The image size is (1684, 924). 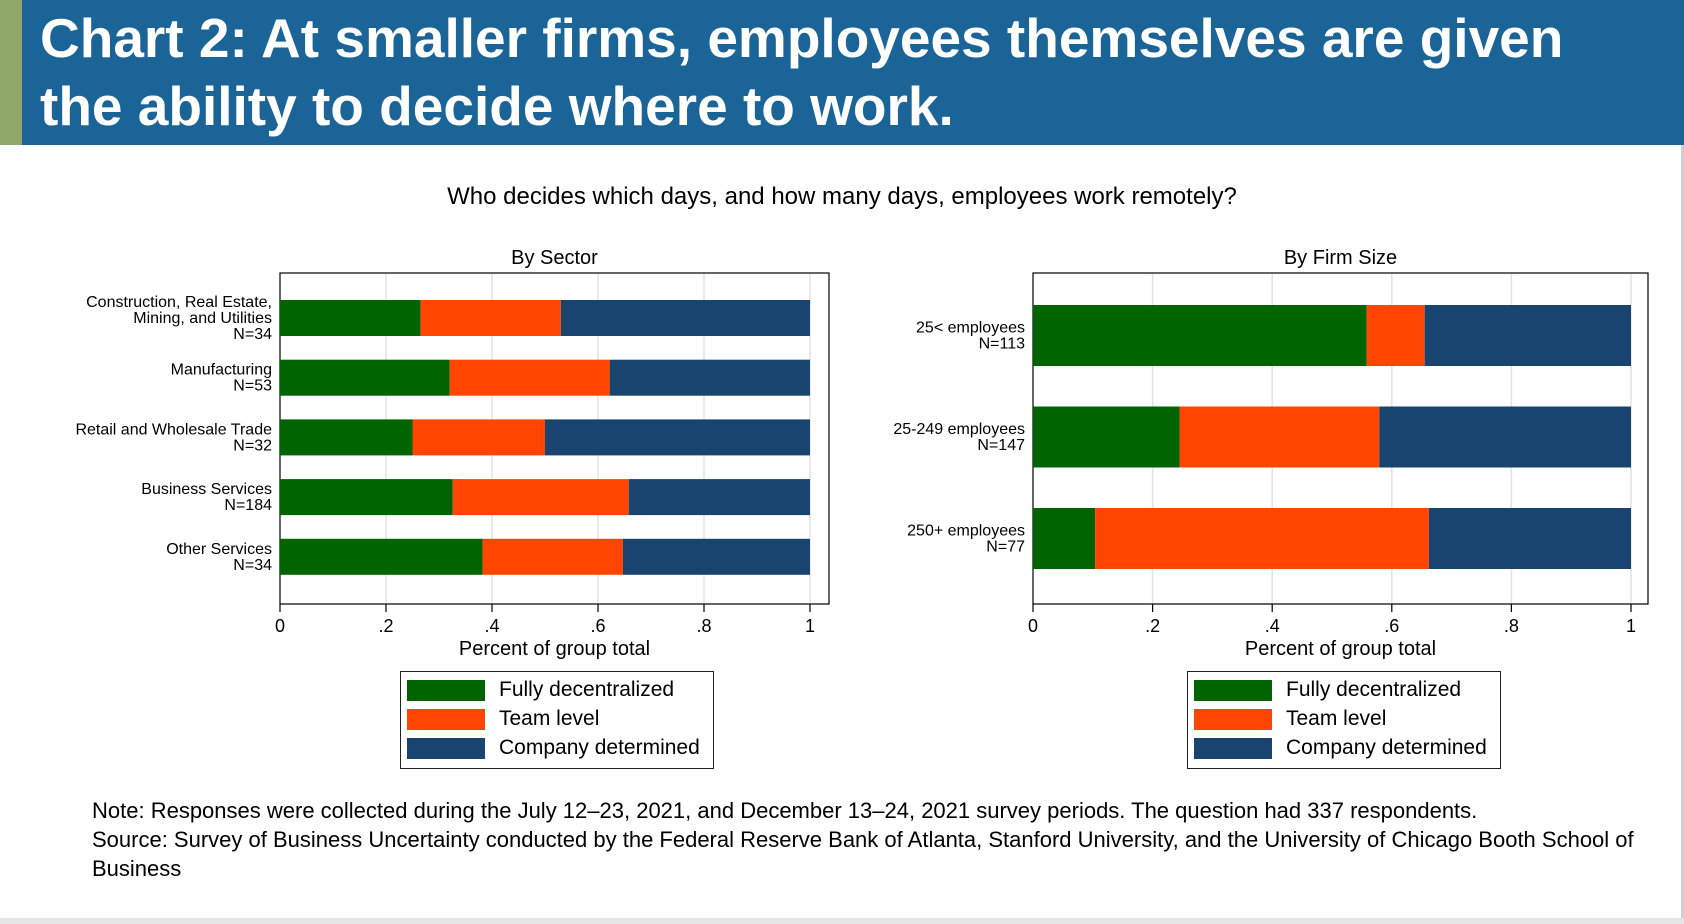 I want to click on x-tick-label-sector: .4, so click(x=491, y=626).